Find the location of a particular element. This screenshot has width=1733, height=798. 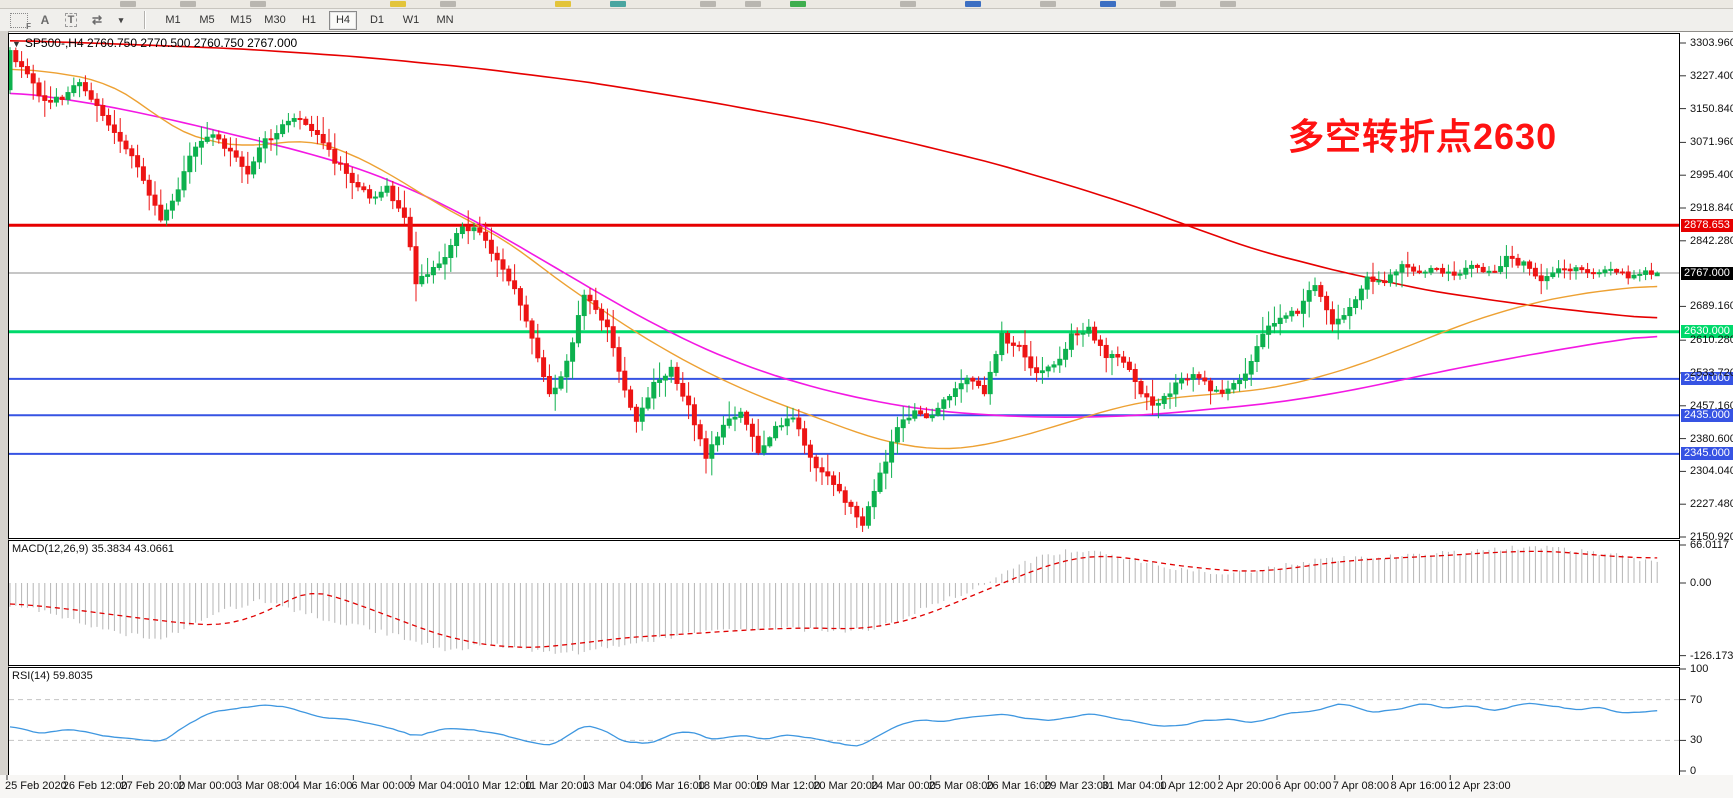

chevron-down-icon: ▾ is located at coordinates (121, 19).